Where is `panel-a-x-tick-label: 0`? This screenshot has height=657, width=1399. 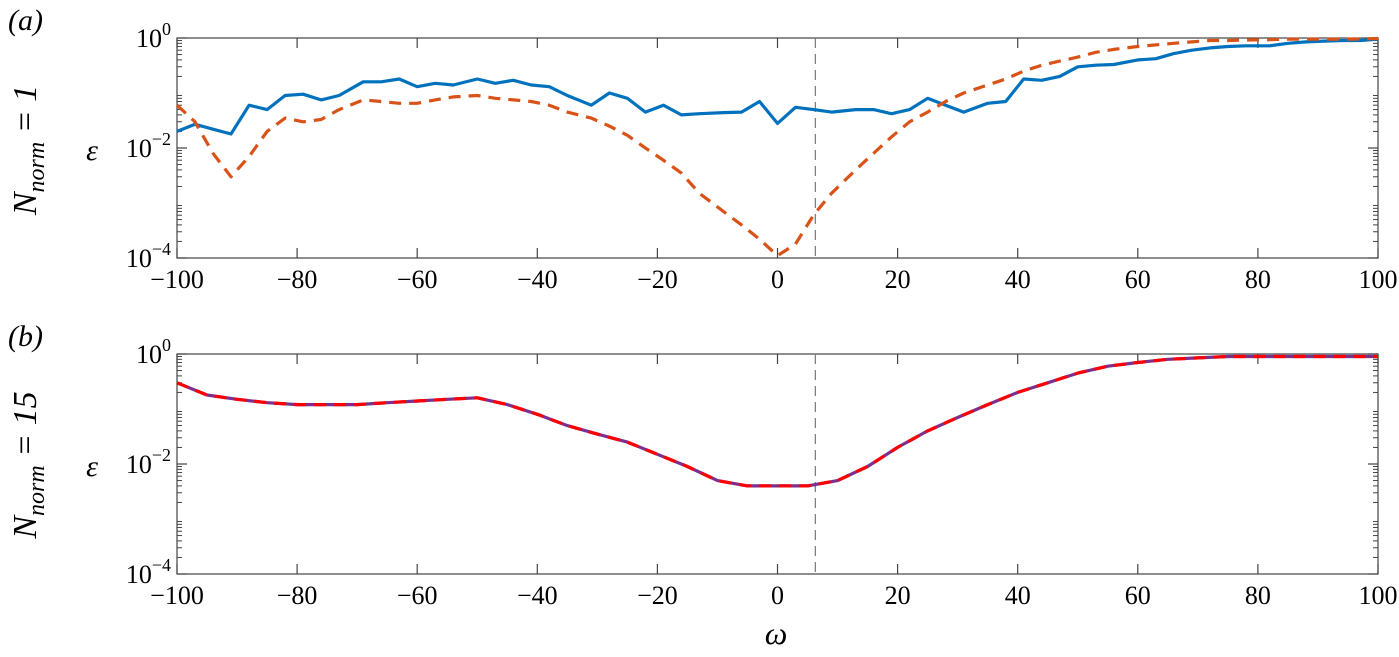 panel-a-x-tick-label: 0 is located at coordinates (777, 279).